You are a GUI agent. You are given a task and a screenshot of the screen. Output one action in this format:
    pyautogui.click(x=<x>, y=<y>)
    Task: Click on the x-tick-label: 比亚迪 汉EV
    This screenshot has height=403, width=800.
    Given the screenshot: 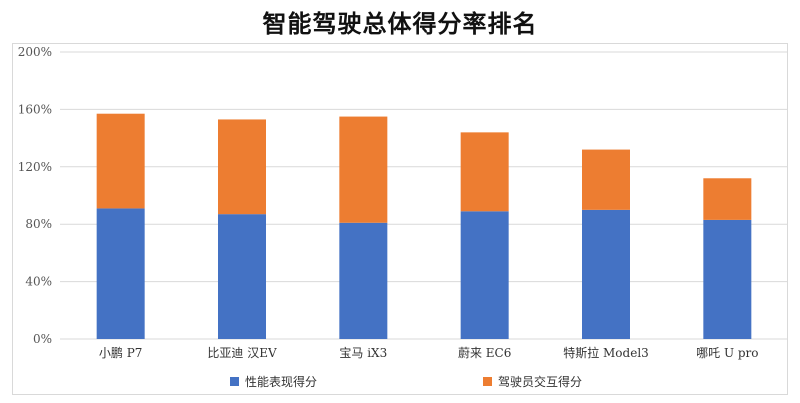 What is the action you would take?
    pyautogui.click(x=242, y=353)
    